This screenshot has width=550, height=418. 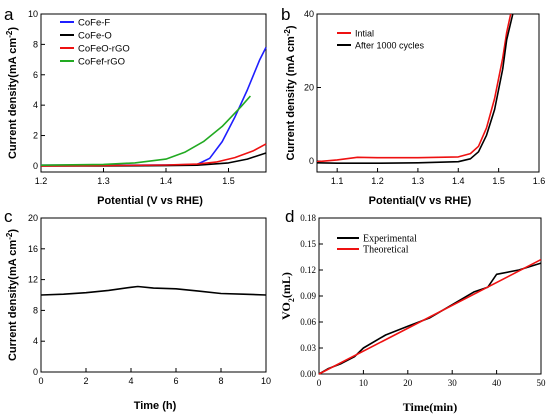 I want to click on series-b, so click(x=415, y=88).